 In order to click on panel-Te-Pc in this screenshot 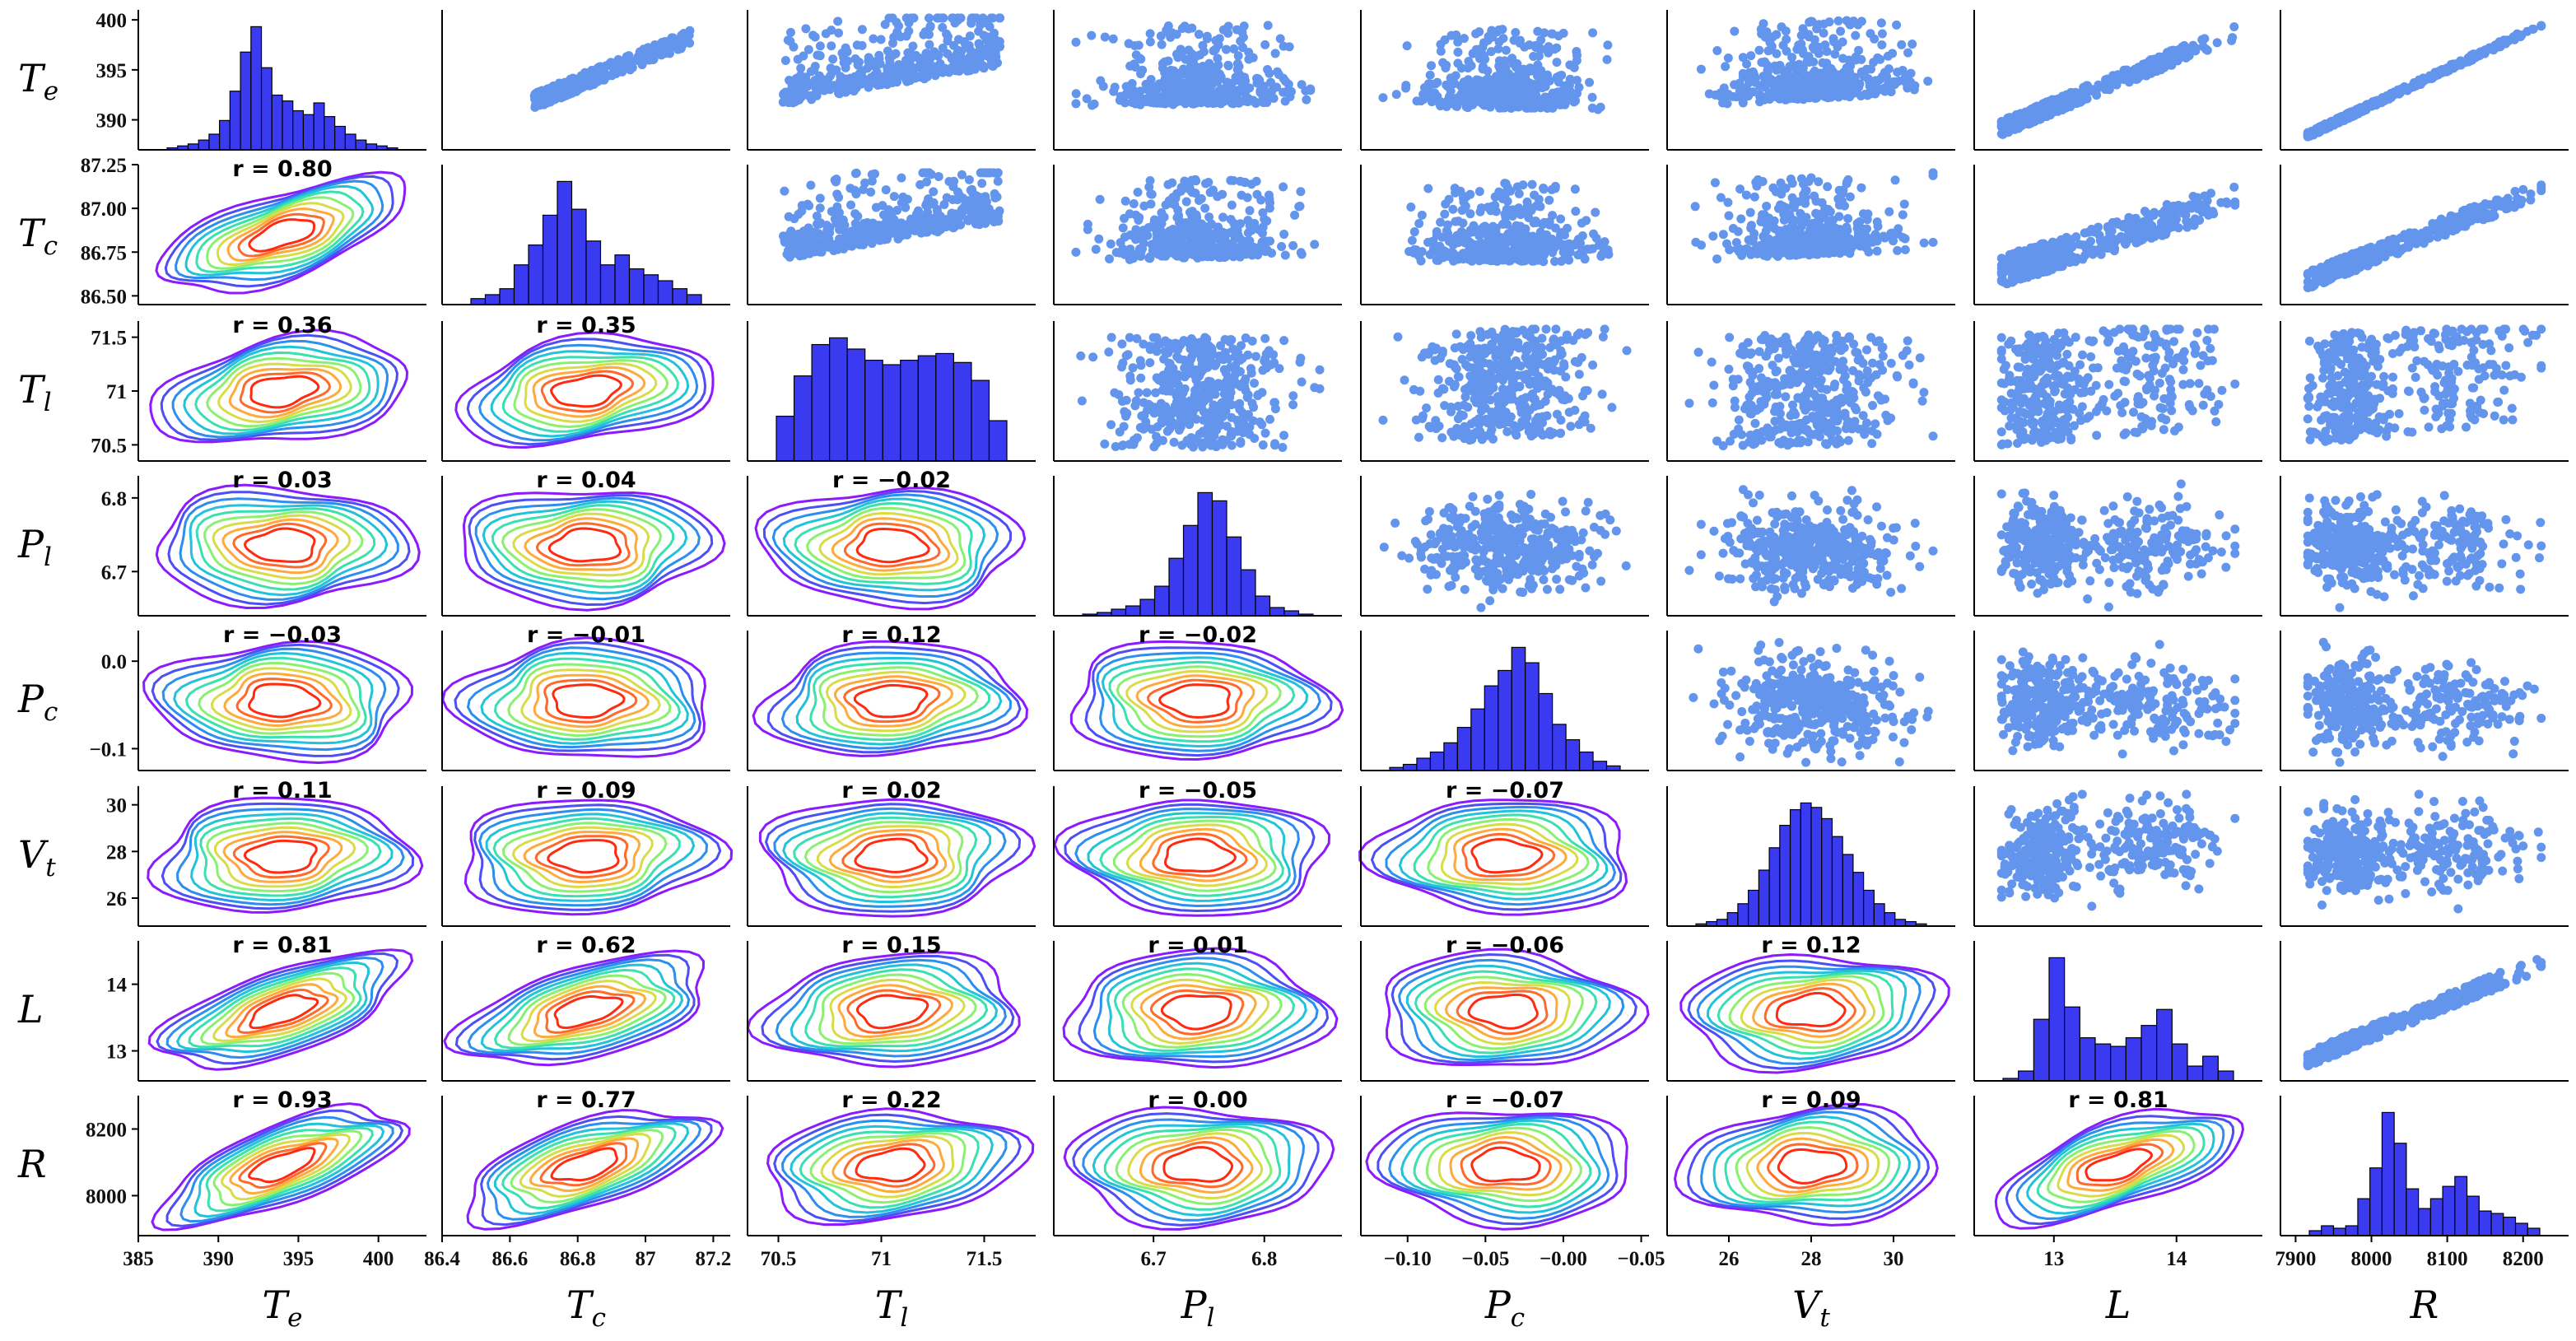, I will do `click(1495, 69)`.